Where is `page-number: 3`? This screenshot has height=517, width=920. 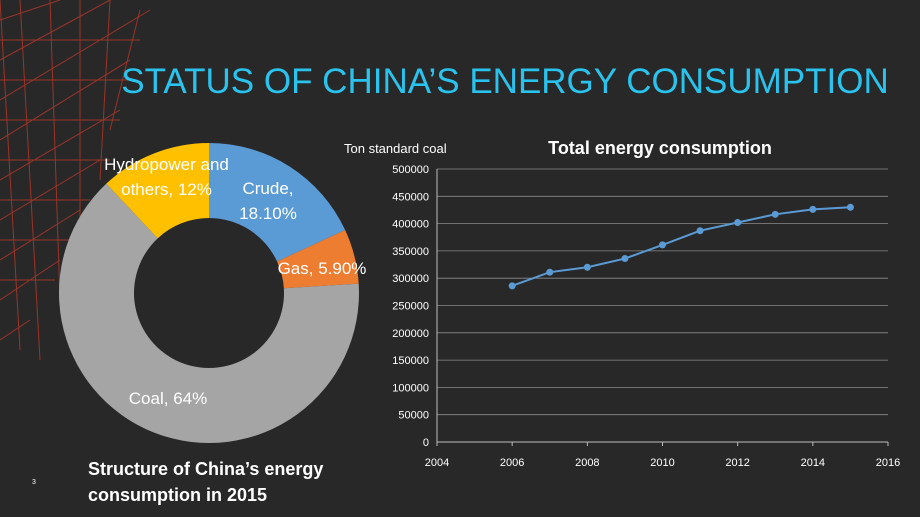 page-number: 3 is located at coordinates (34, 482).